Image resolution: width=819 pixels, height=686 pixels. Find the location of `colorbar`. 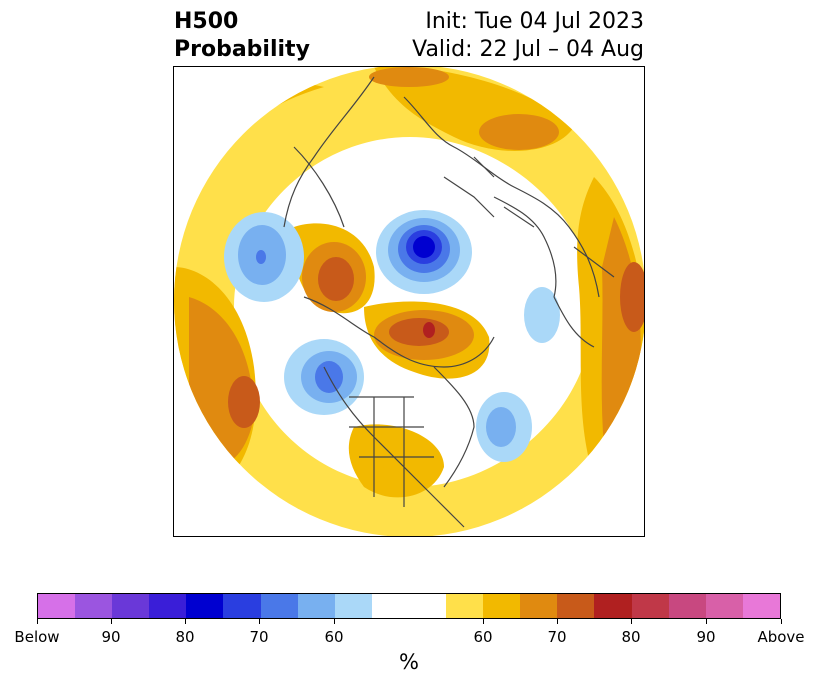

colorbar is located at coordinates (409, 606).